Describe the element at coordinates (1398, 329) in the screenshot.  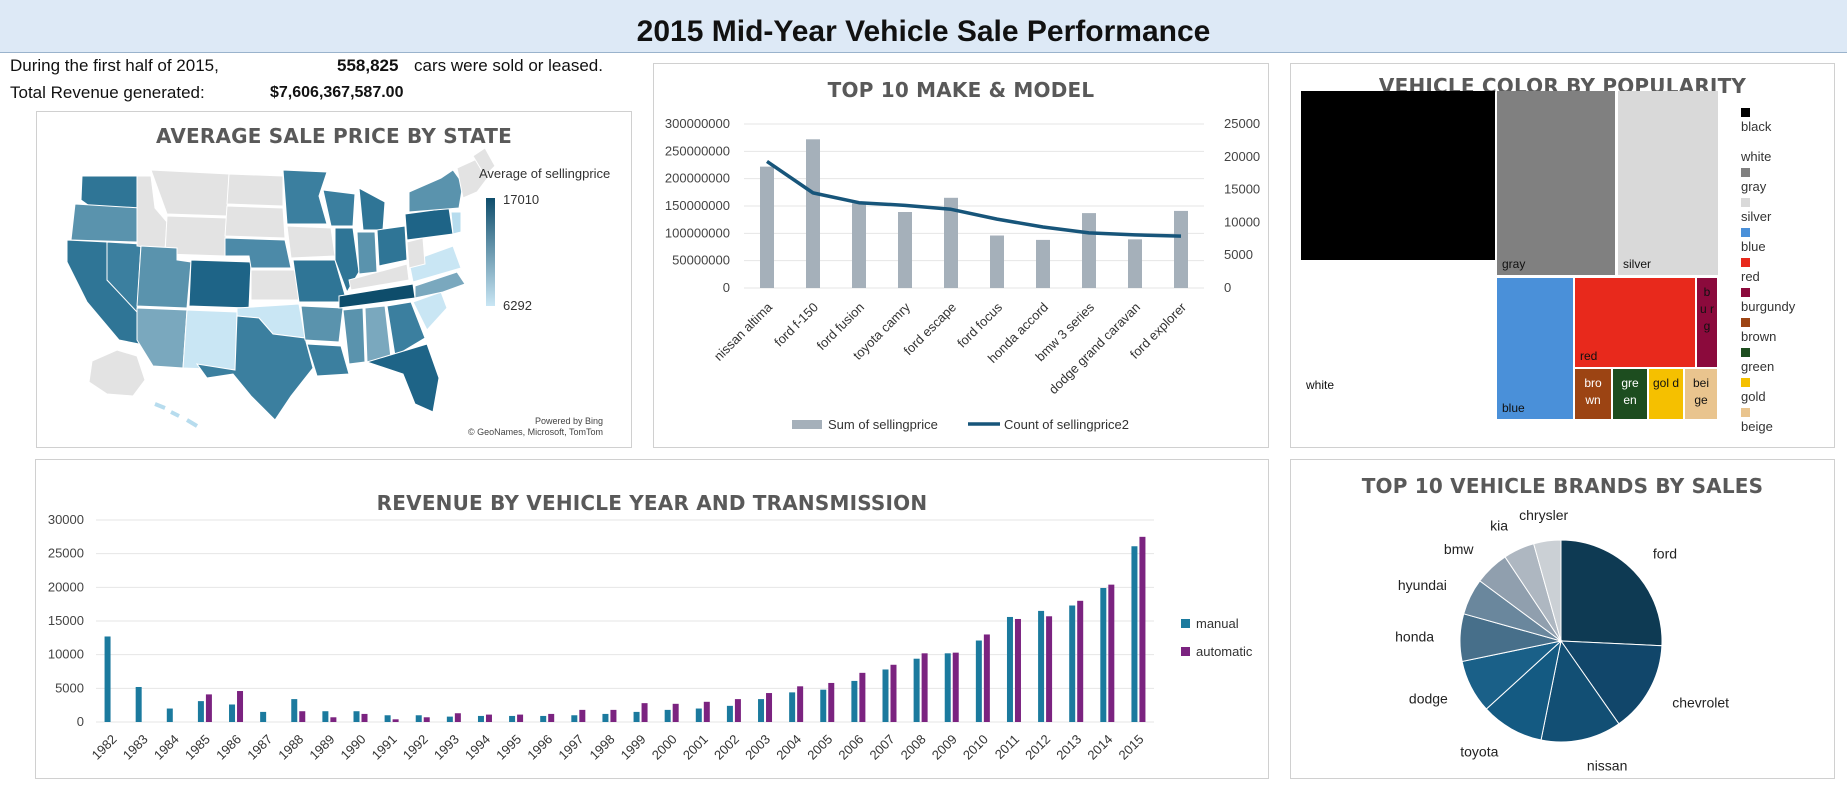
I see `treemap-tile-white: white` at that location.